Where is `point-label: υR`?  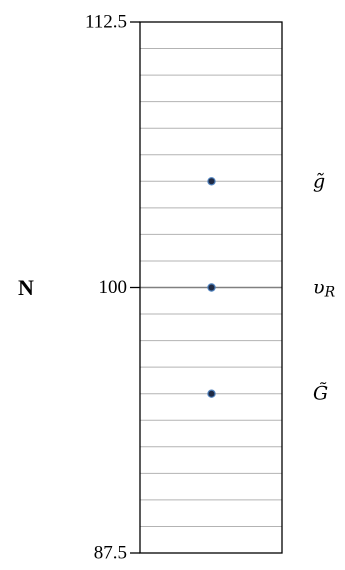
point-label: υR is located at coordinates (324, 289).